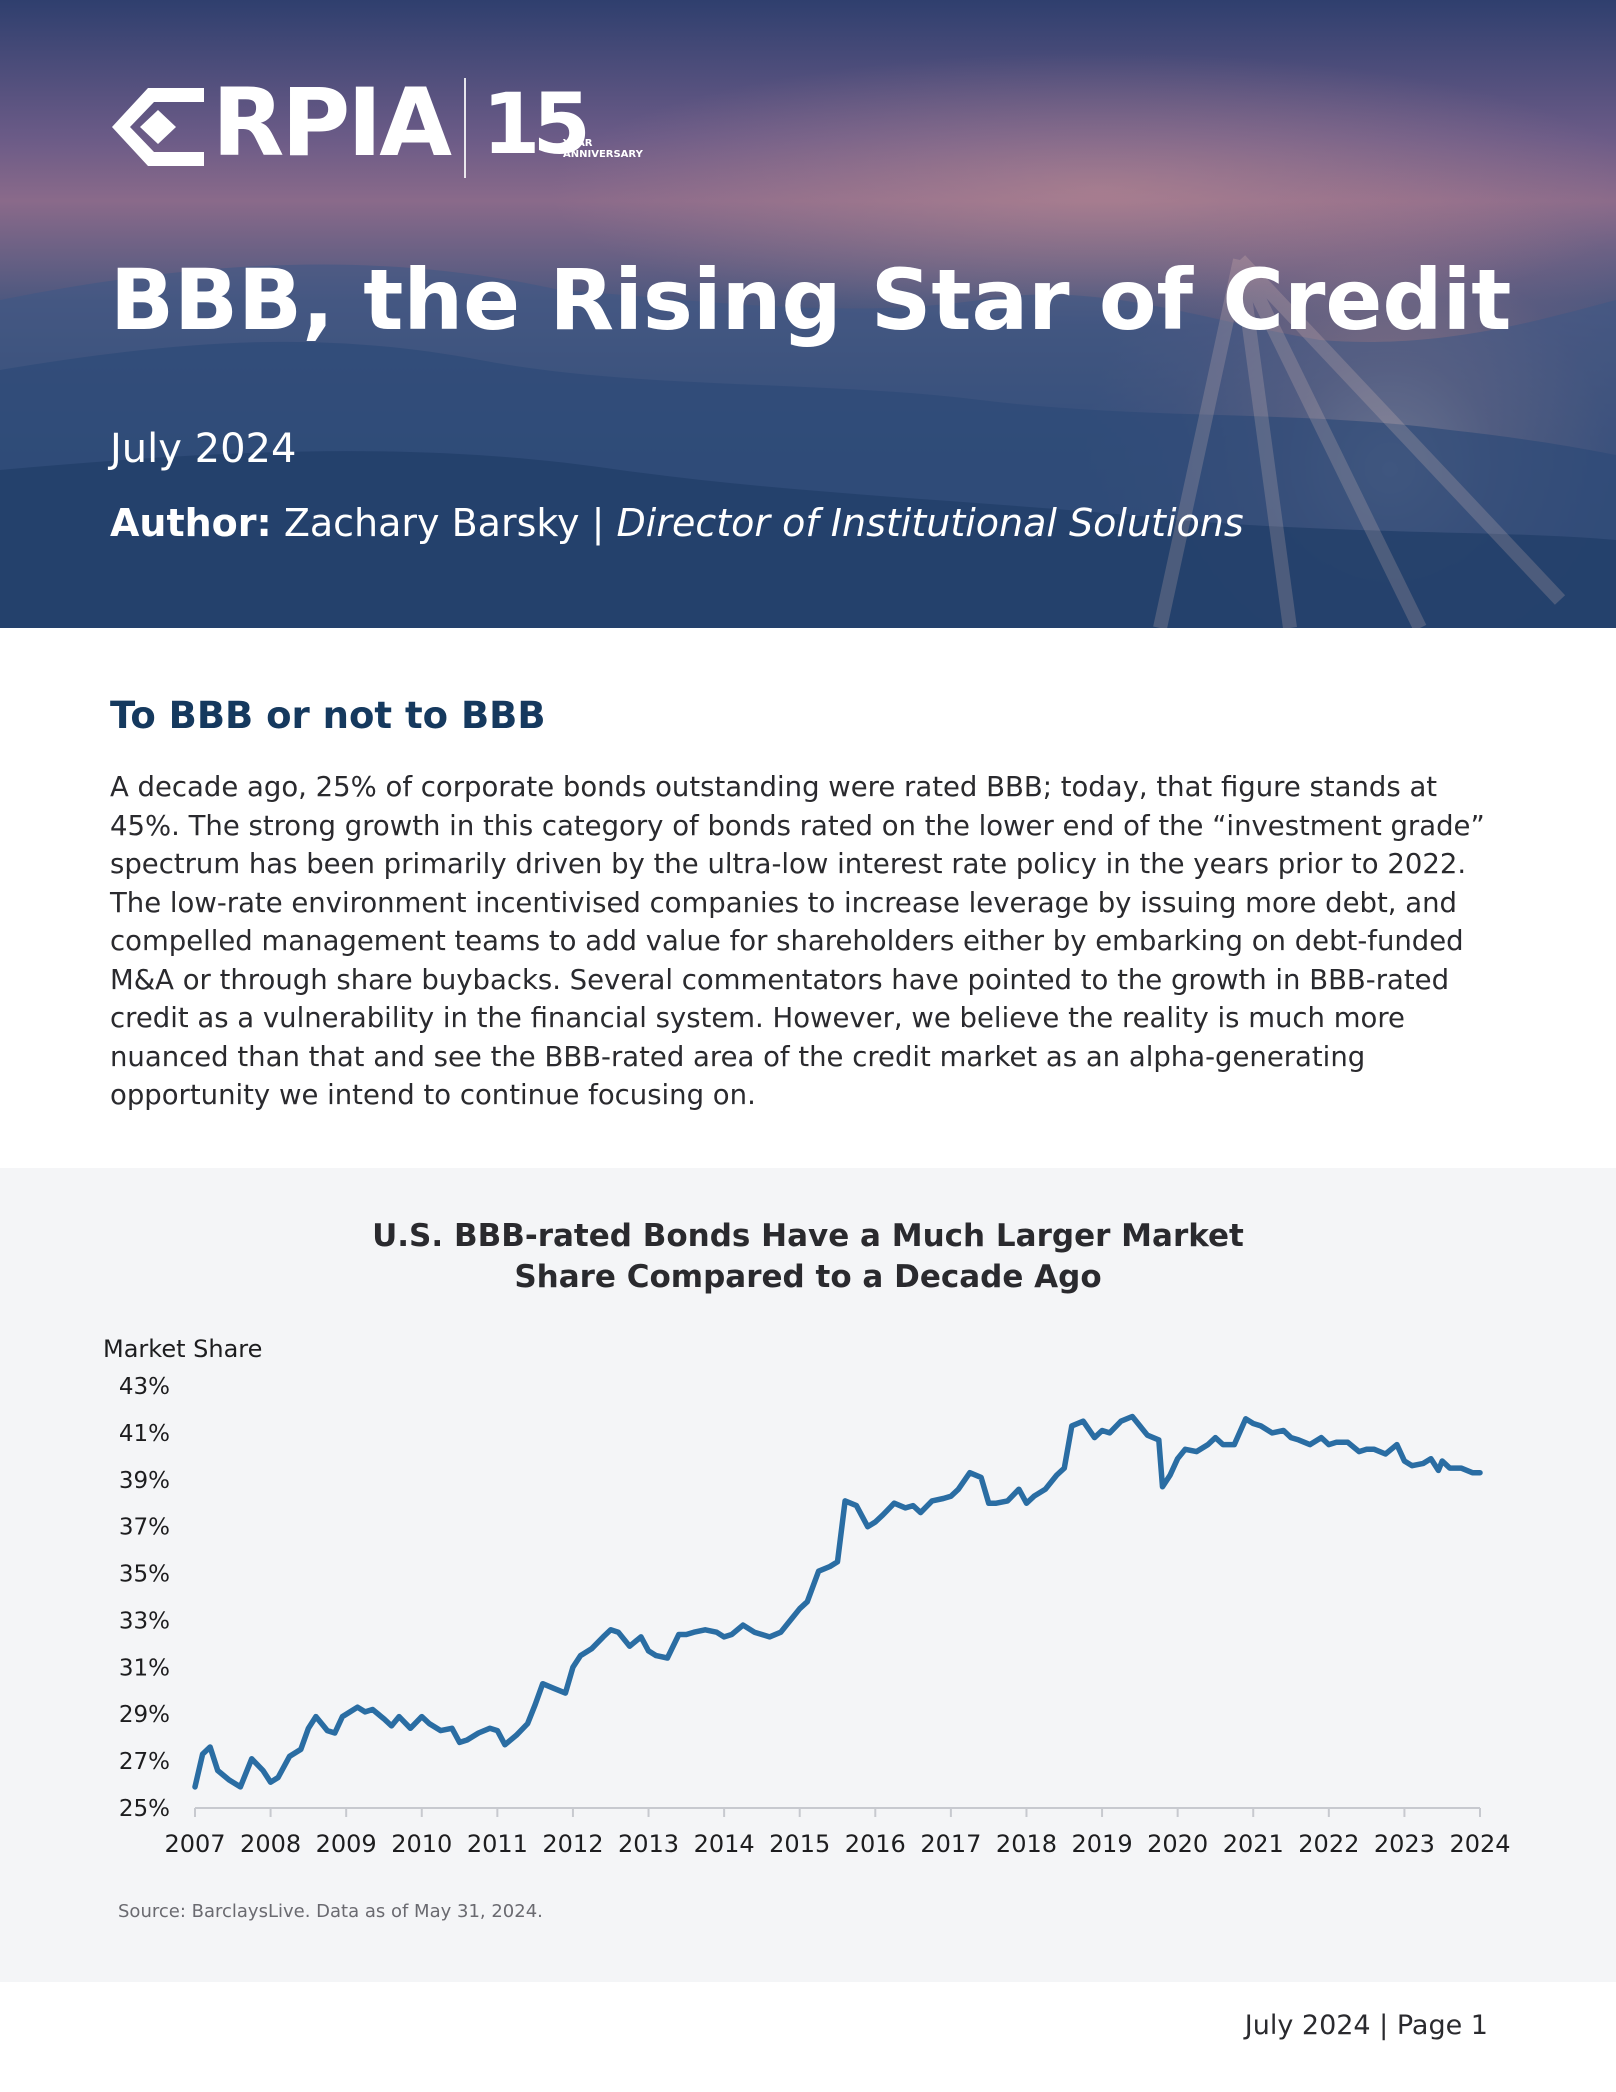  What do you see at coordinates (1177, 1844) in the screenshot?
I see `x-tick-label: 2020` at bounding box center [1177, 1844].